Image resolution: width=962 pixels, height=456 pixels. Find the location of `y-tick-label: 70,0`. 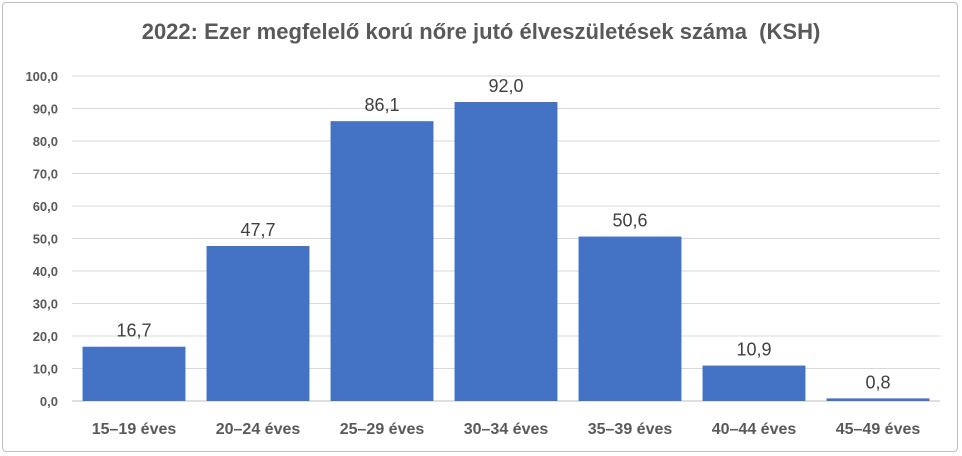

y-tick-label: 70,0 is located at coordinates (45, 174).